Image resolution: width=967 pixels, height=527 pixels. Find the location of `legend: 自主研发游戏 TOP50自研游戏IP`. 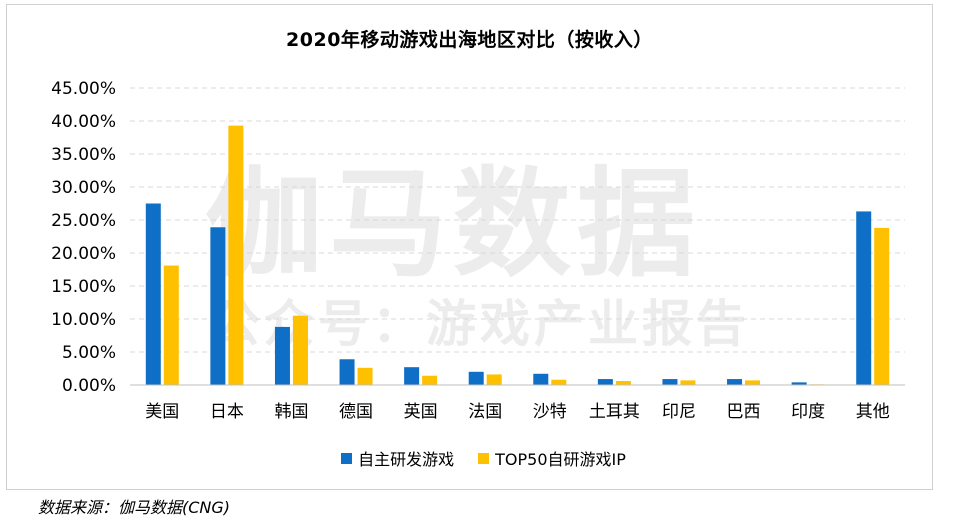

legend: 自主研发游戏 TOP50自研游戏IP is located at coordinates (483, 458).